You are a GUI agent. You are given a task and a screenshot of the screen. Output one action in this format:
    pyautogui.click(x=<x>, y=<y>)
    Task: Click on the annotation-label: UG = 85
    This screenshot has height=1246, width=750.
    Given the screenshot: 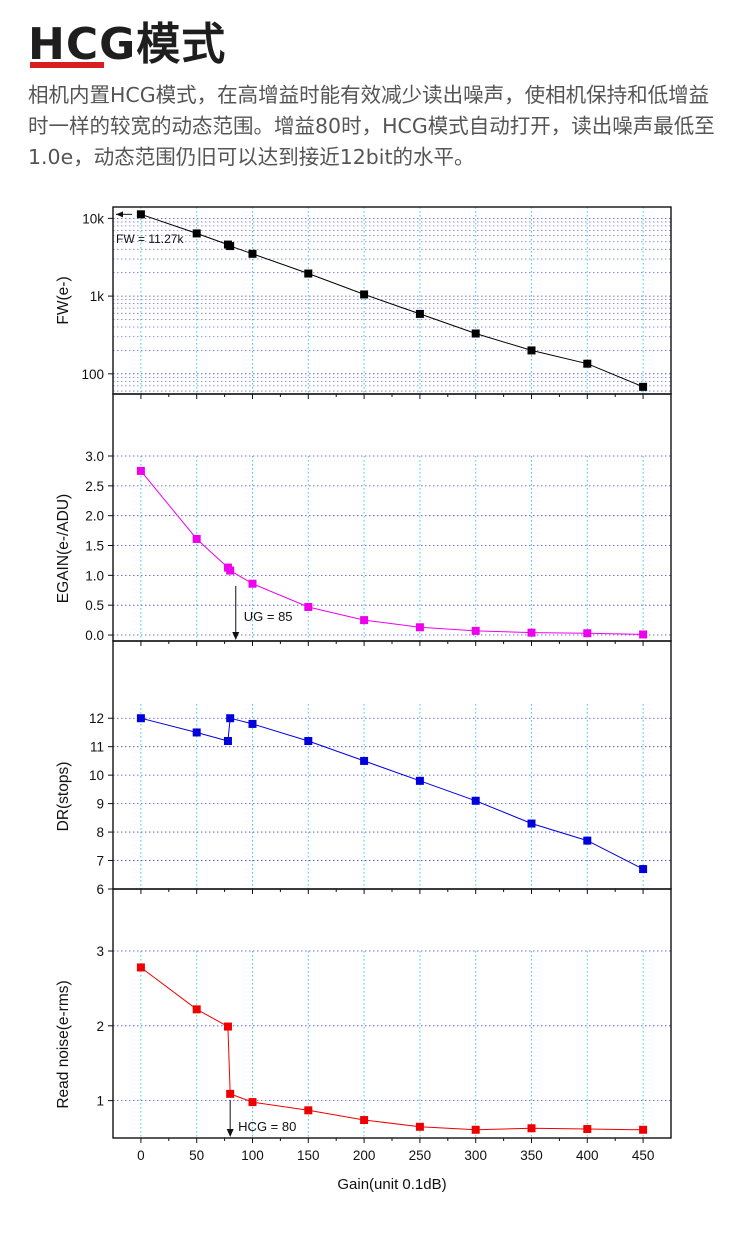 What is the action you would take?
    pyautogui.click(x=268, y=616)
    